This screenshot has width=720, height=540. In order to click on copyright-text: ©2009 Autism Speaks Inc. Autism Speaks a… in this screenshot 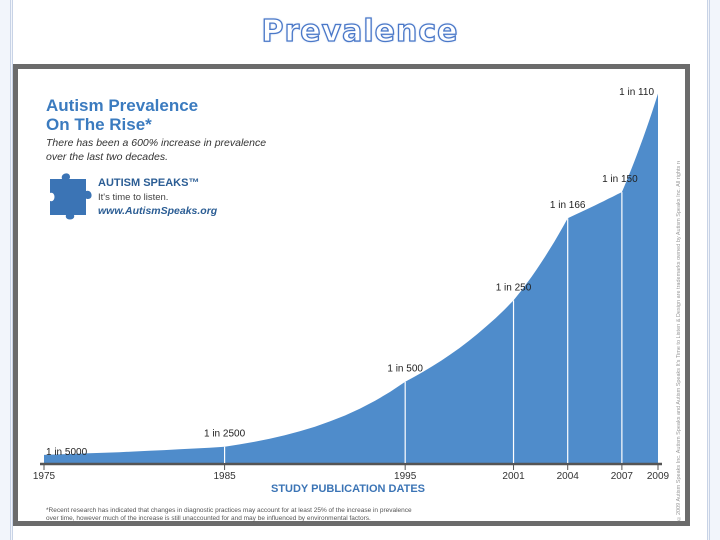, I will do `click(679, 341)`.